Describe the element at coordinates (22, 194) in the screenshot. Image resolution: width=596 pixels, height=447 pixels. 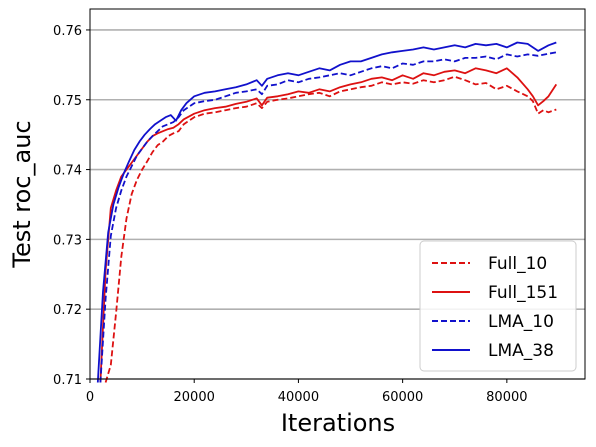
I see `y-axis-label: Test roc_auc` at that location.